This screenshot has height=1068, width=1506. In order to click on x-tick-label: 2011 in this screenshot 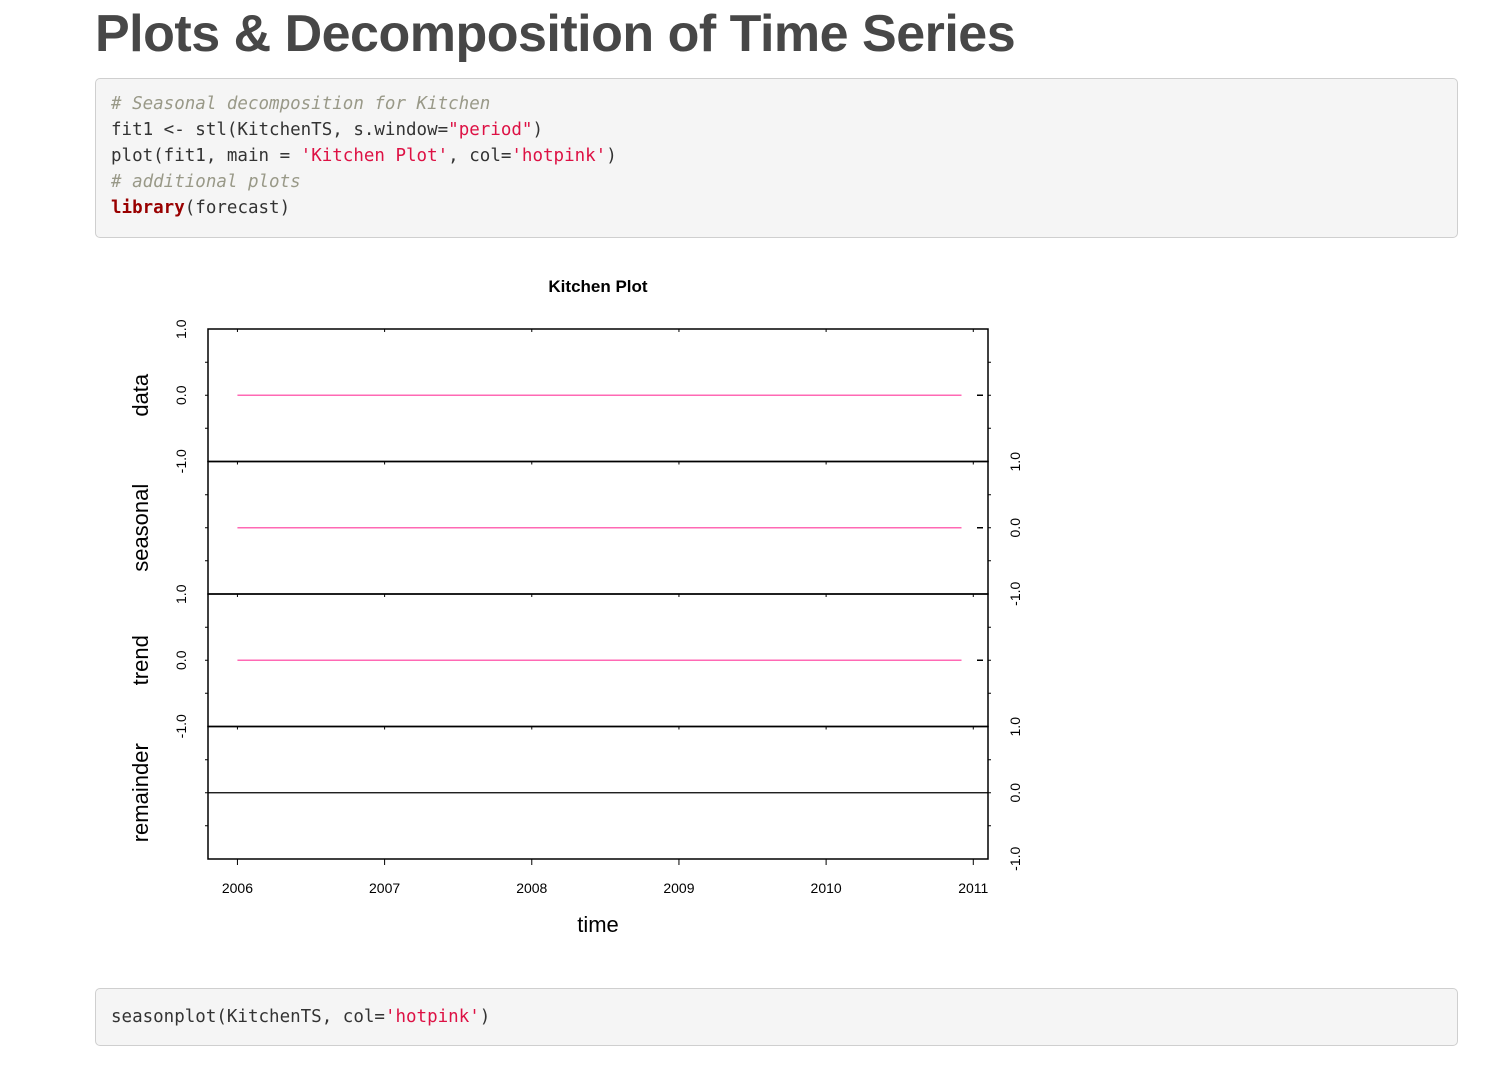, I will do `click(973, 888)`.